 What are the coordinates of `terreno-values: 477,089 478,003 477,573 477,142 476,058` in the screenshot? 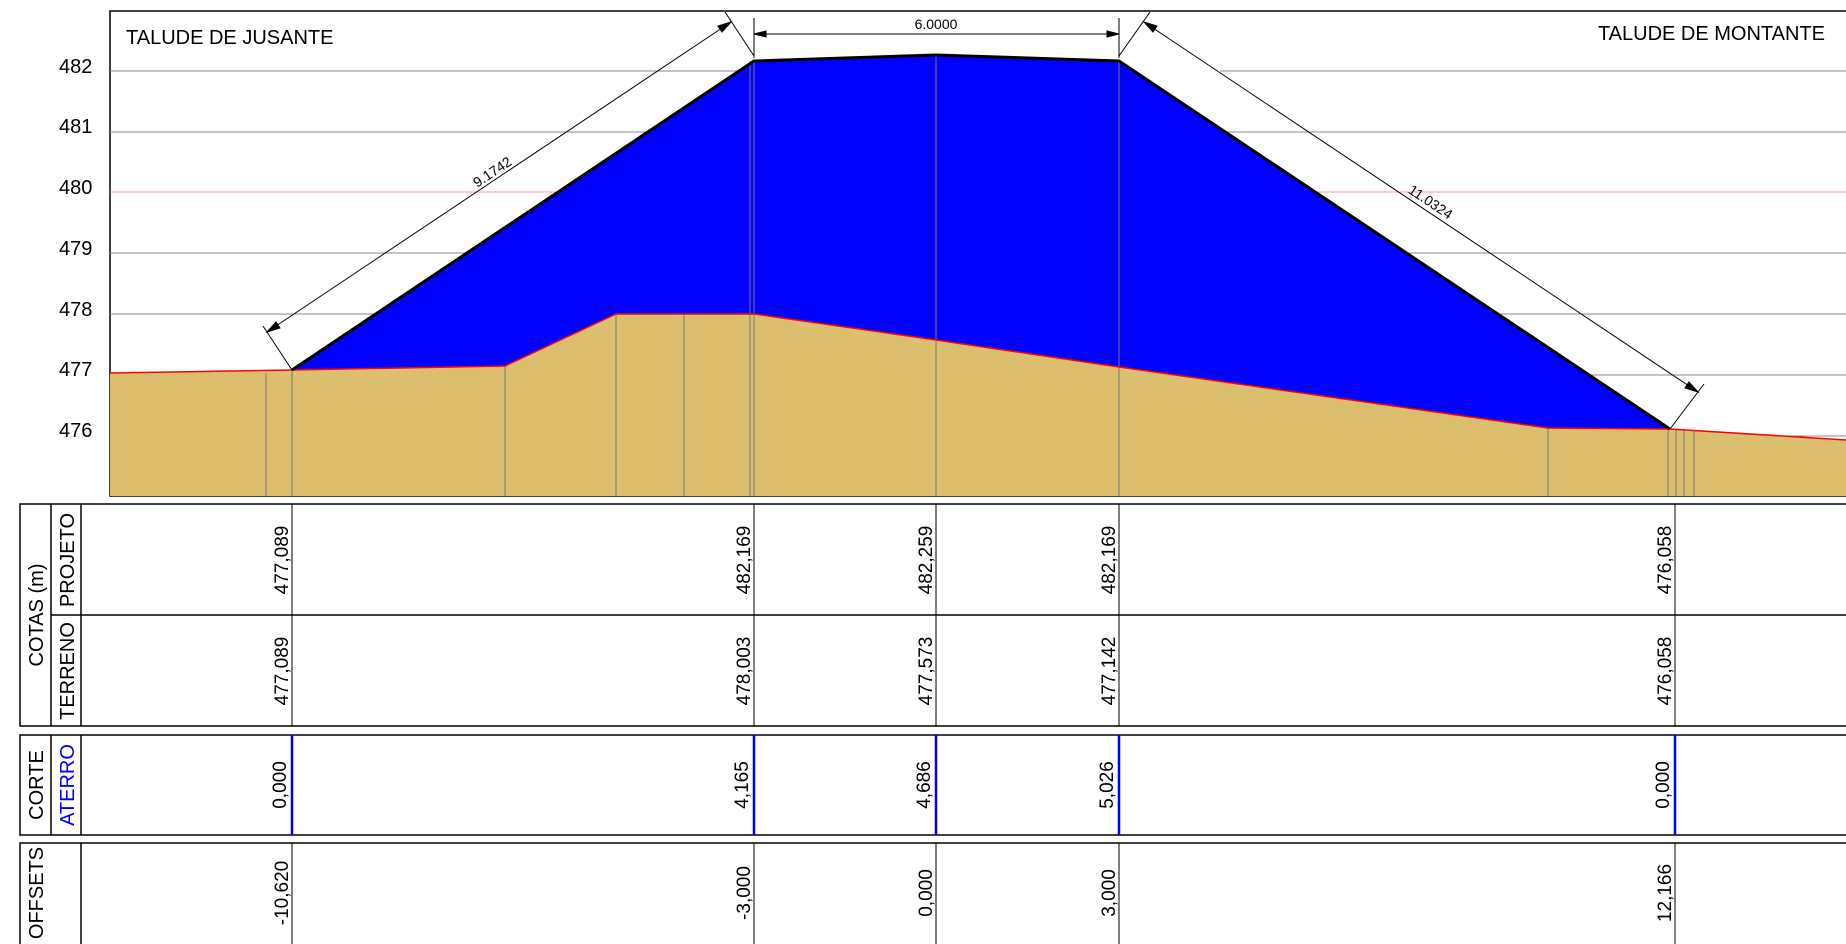 It's located at (974, 671).